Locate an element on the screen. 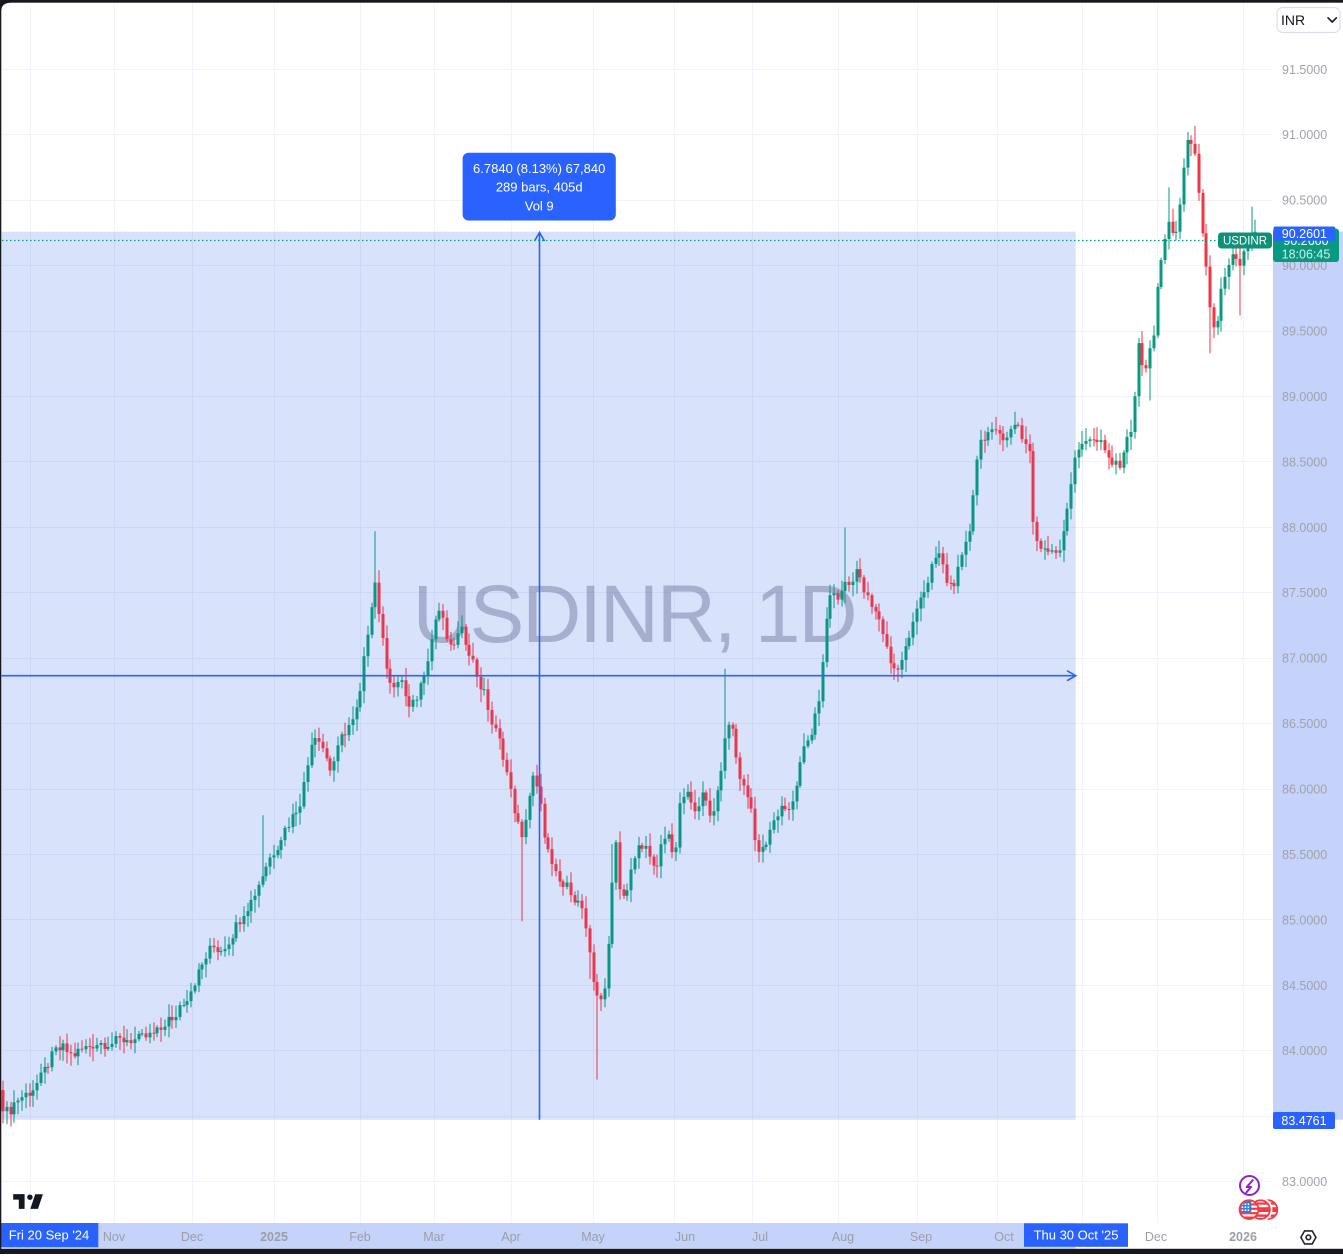 The image size is (1343, 1259). svg-text: Oct is located at coordinates (1004, 1237).